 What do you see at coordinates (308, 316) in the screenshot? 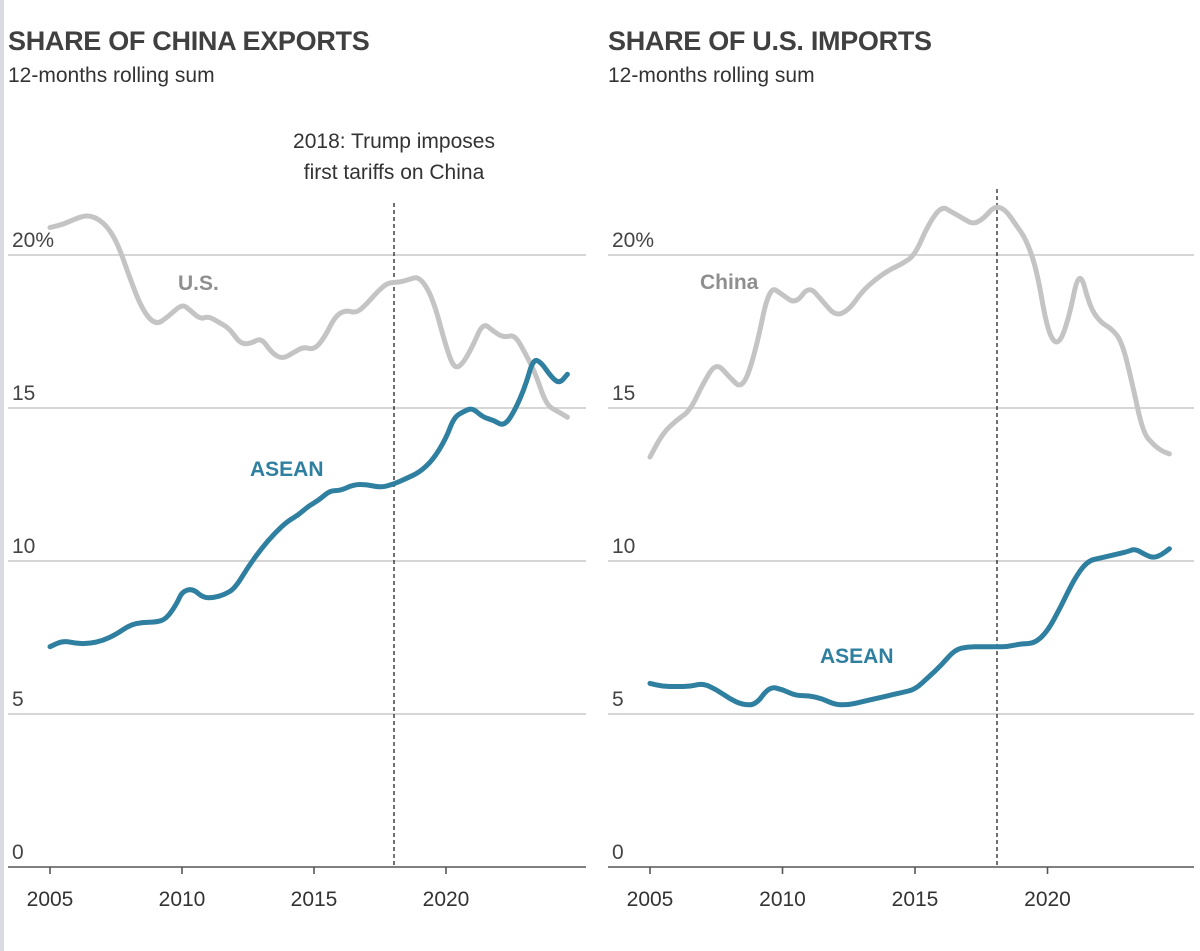
I see `series-line-us` at bounding box center [308, 316].